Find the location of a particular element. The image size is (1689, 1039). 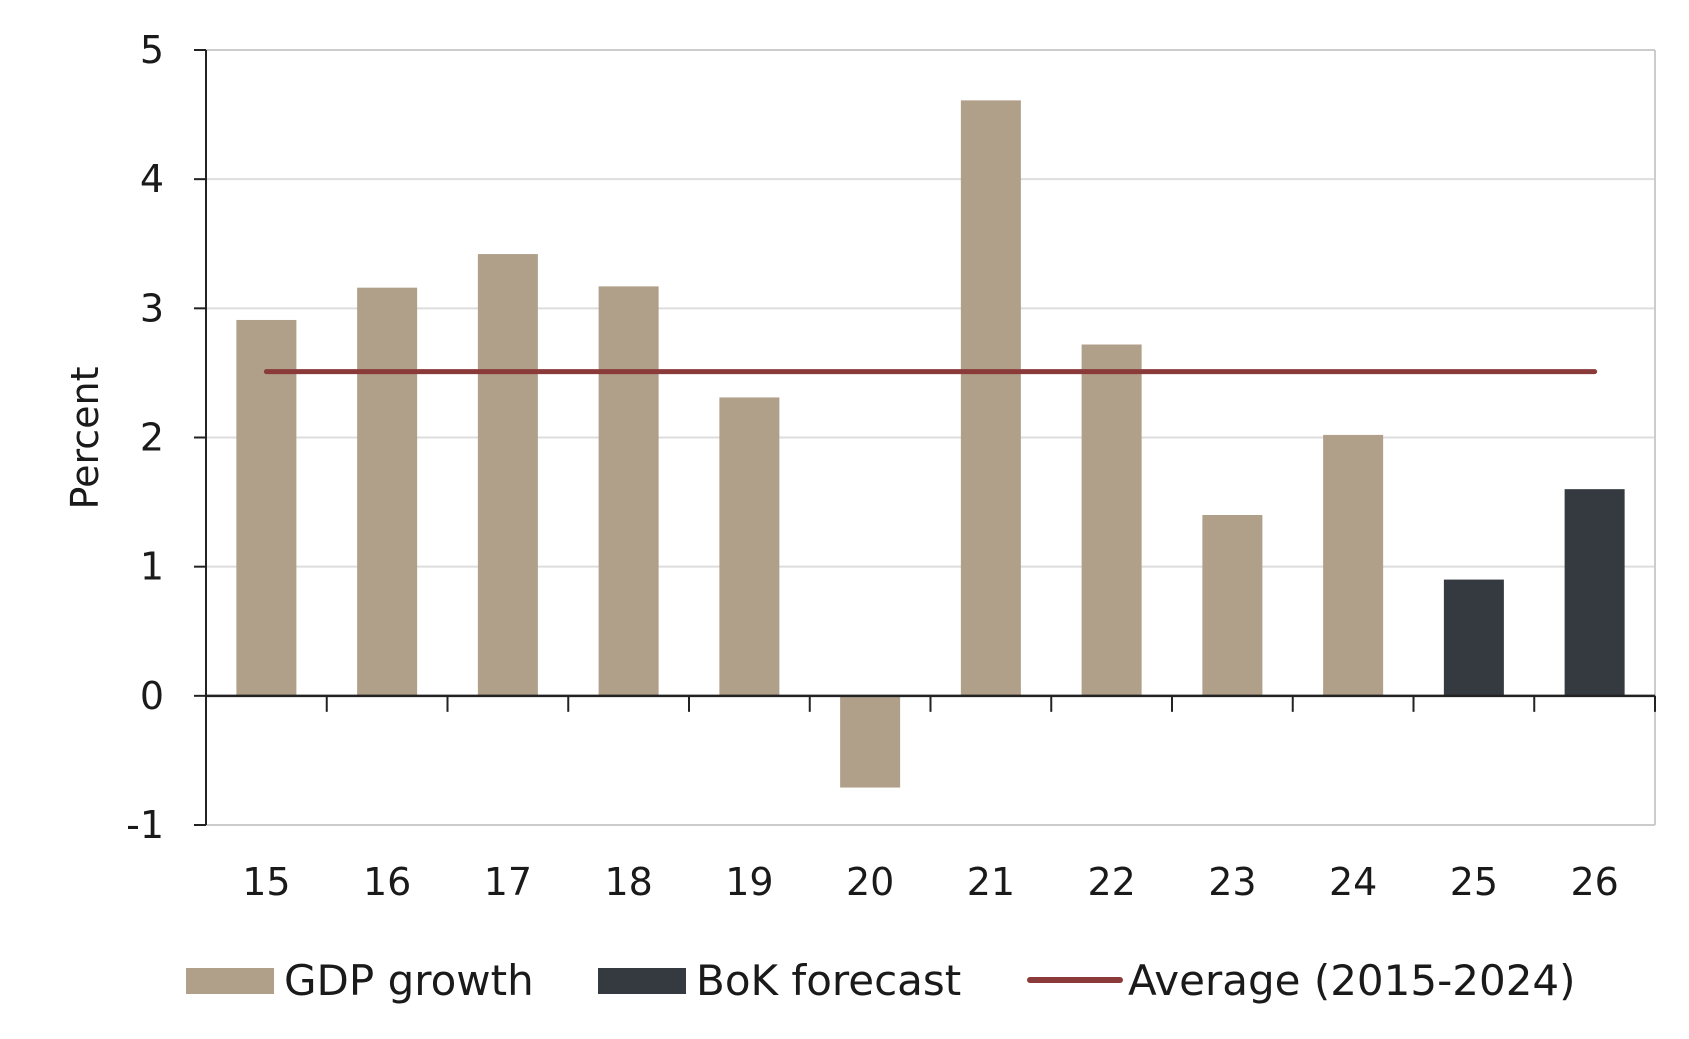

legend-item: Average (2015-2024) is located at coordinates (1301, 980).